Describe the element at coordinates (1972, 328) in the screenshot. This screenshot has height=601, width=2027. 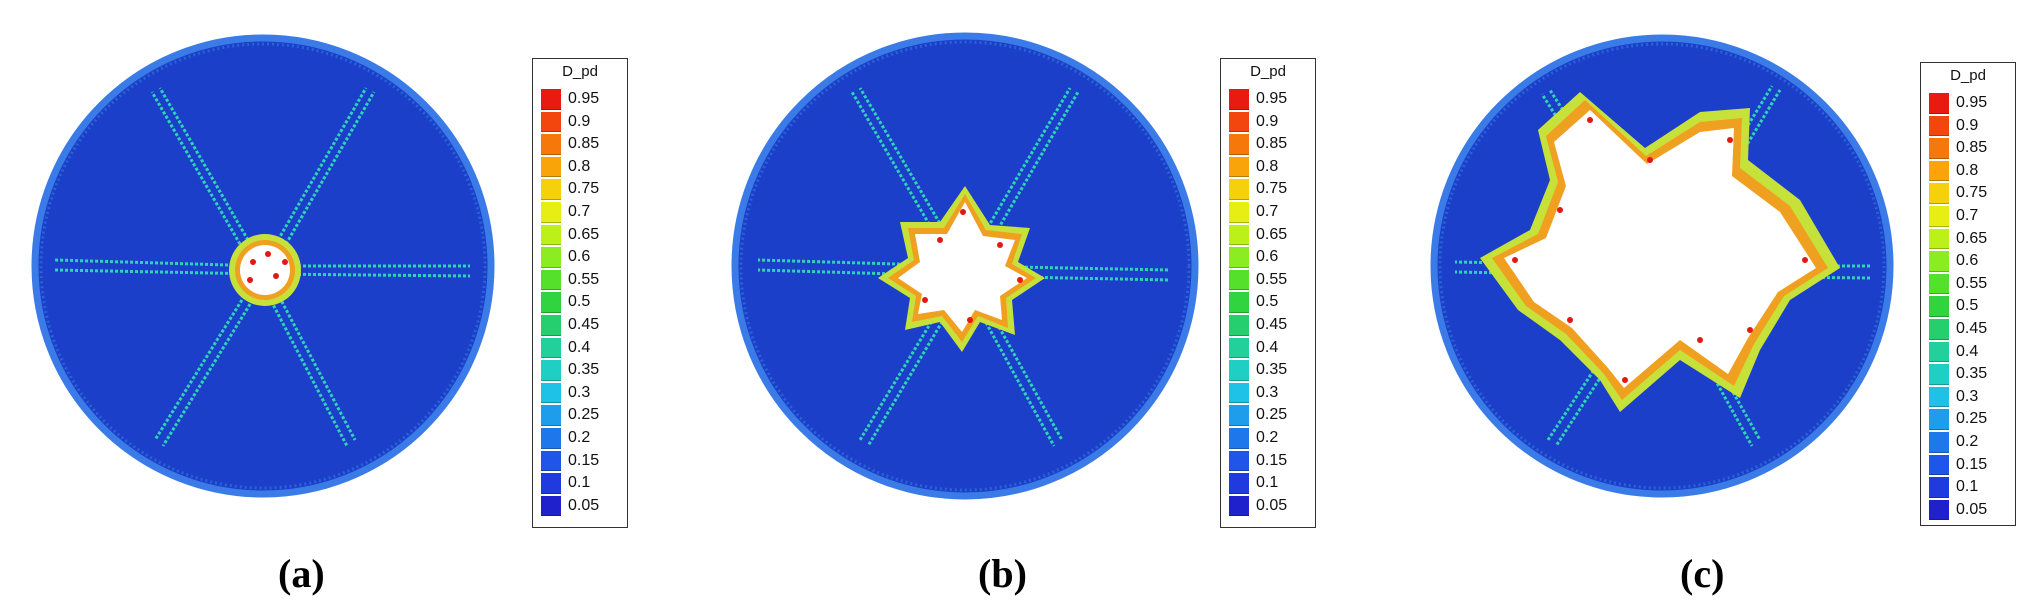
I see `legend-label: 0.45` at that location.